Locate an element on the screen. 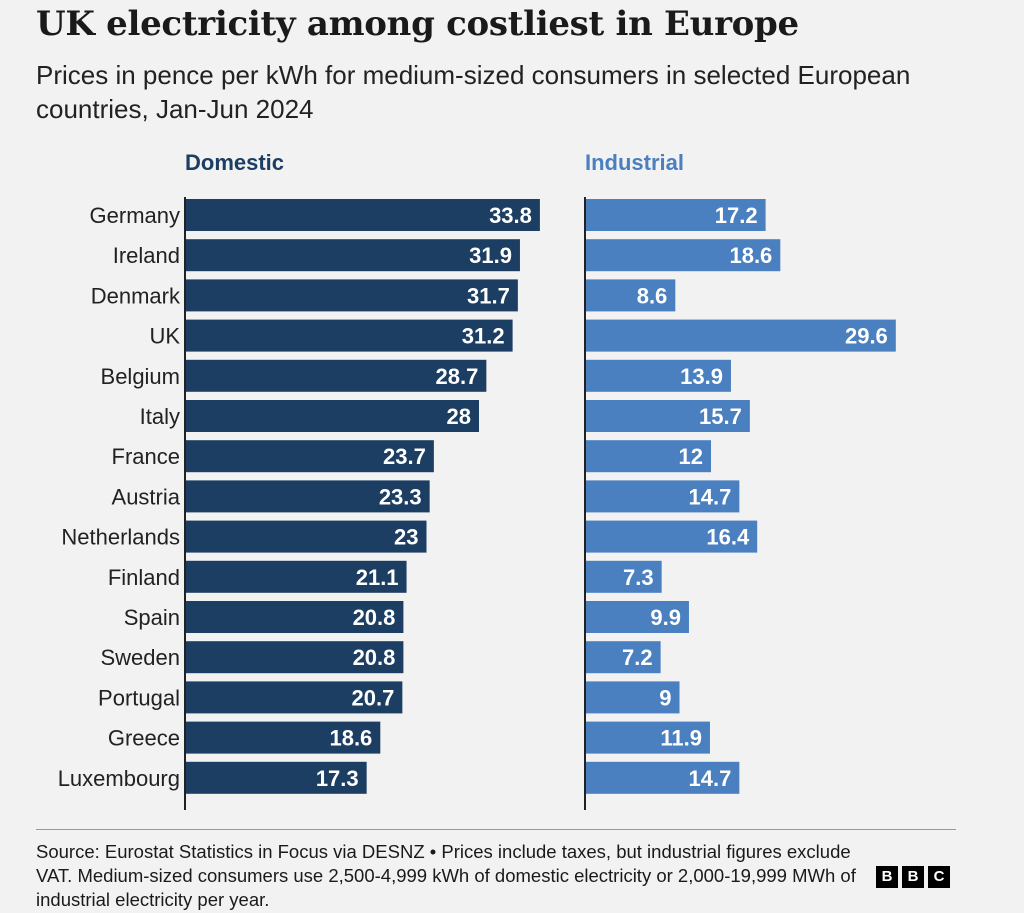 This screenshot has width=1024, height=913. bbc-logo-letter: C is located at coordinates (939, 877).